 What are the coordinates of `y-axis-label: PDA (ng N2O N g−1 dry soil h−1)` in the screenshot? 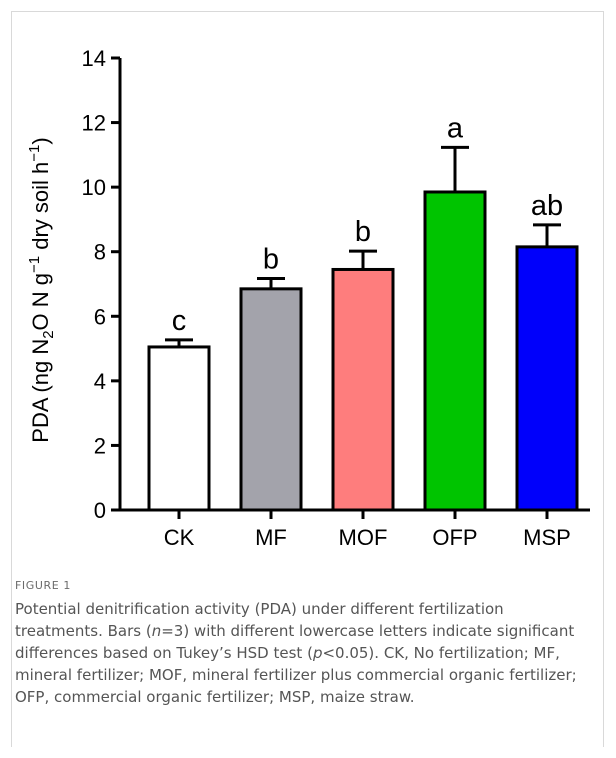 It's located at (41, 289).